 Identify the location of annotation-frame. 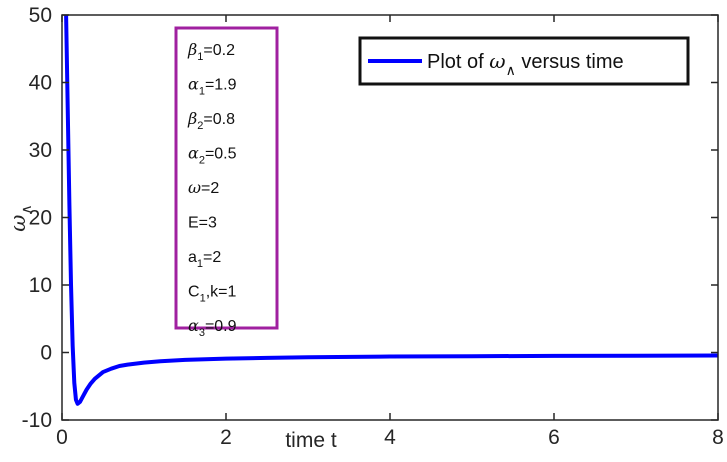
(226, 178).